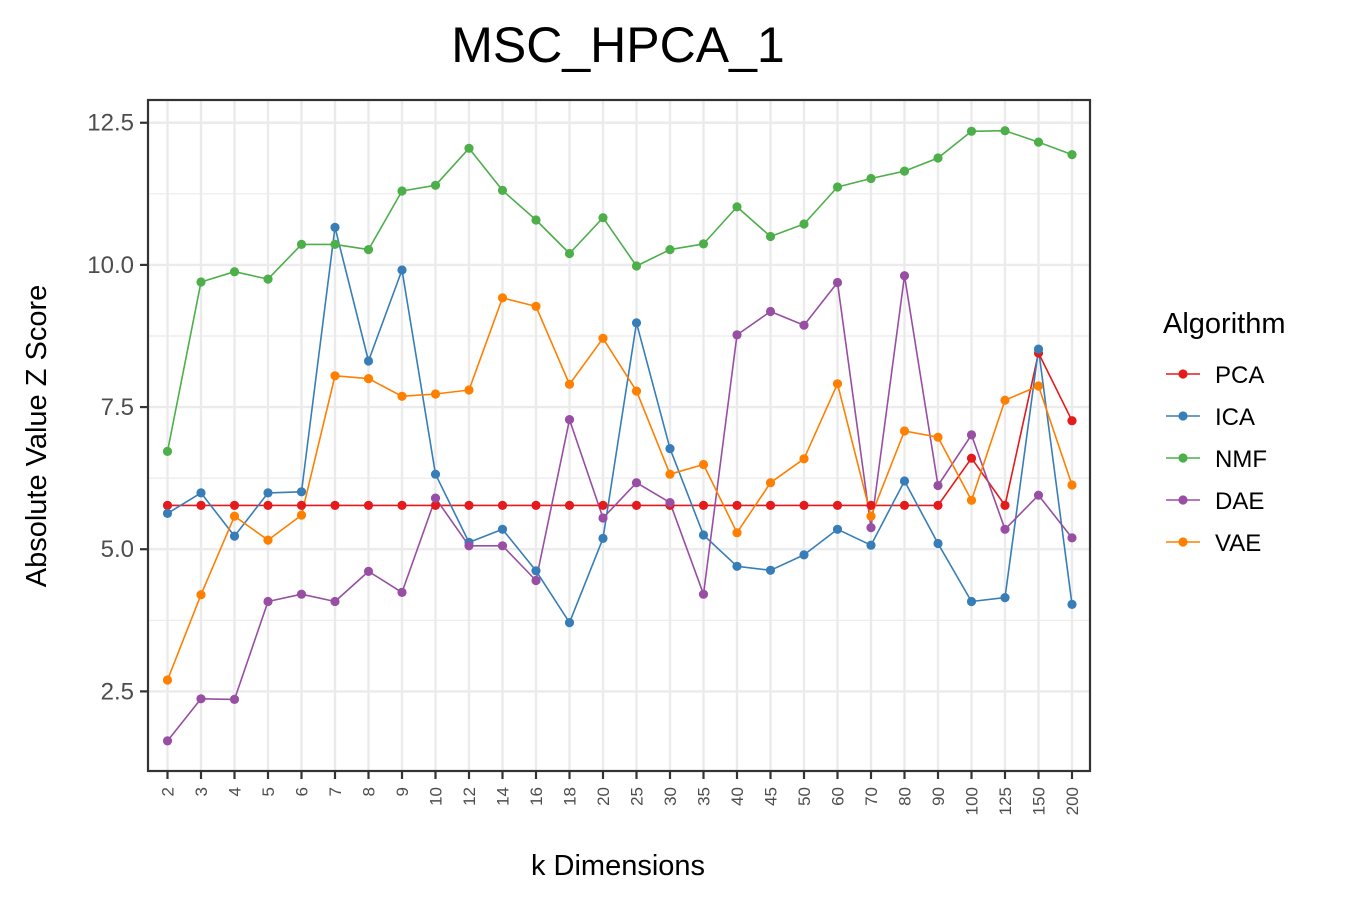 This screenshot has width=1350, height=900. What do you see at coordinates (704, 796) in the screenshot?
I see `x-tick-label: 35` at bounding box center [704, 796].